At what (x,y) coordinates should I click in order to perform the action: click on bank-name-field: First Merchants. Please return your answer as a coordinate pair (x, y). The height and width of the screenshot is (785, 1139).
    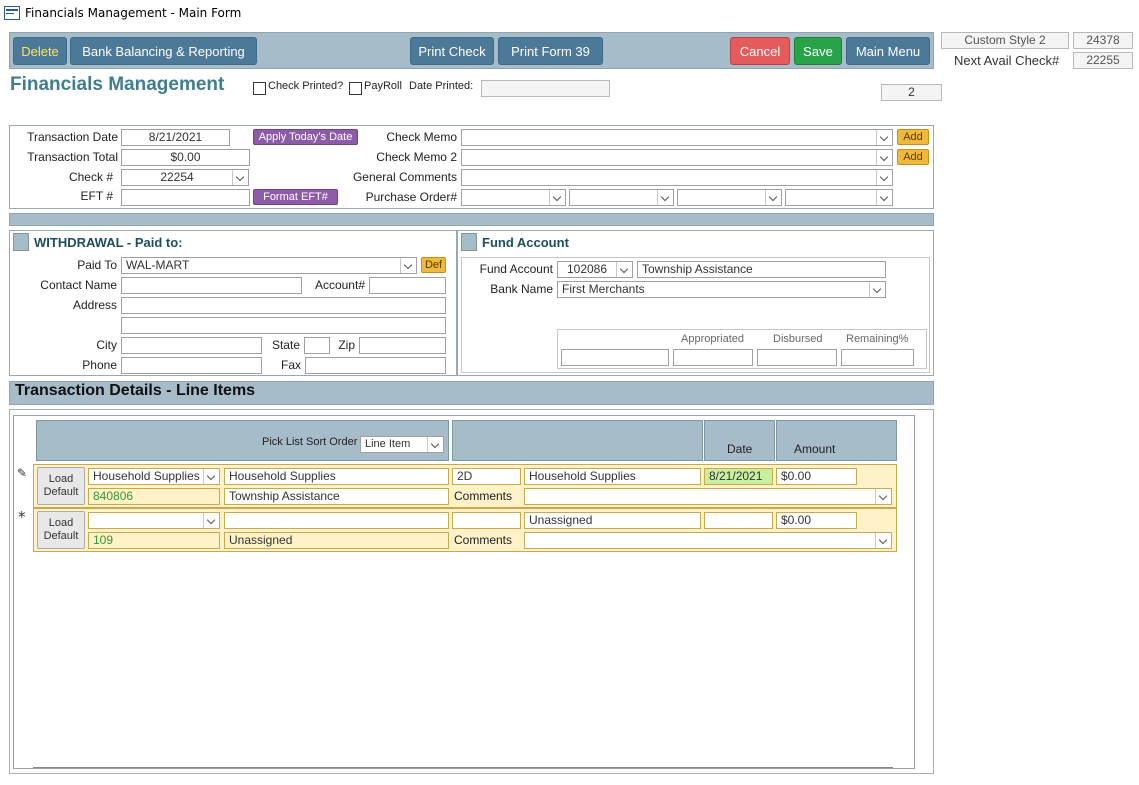
    Looking at the image, I should click on (721, 289).